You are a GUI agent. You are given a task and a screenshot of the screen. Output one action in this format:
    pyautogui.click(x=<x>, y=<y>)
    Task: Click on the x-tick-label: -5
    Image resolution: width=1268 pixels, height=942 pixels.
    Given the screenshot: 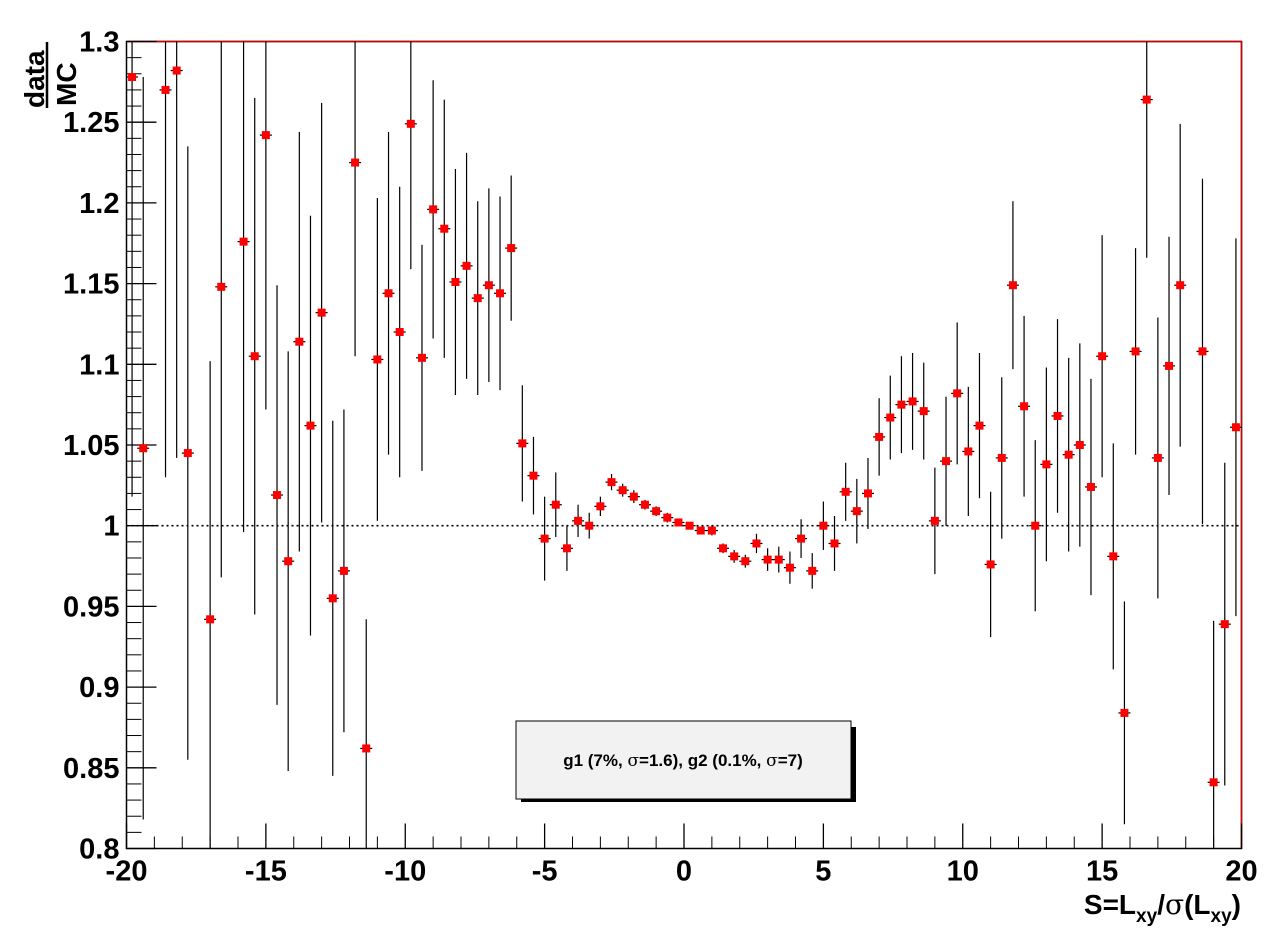 What is the action you would take?
    pyautogui.click(x=545, y=872)
    